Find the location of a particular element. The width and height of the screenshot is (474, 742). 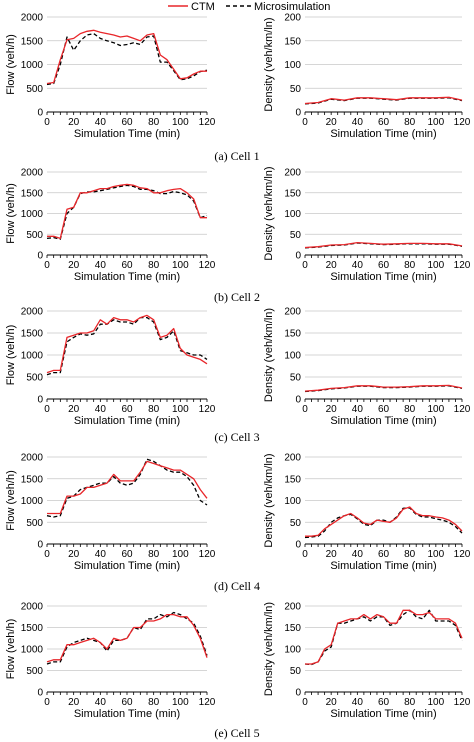

panel-9-y-tick-label: 1500 is located at coordinates (32, 628).